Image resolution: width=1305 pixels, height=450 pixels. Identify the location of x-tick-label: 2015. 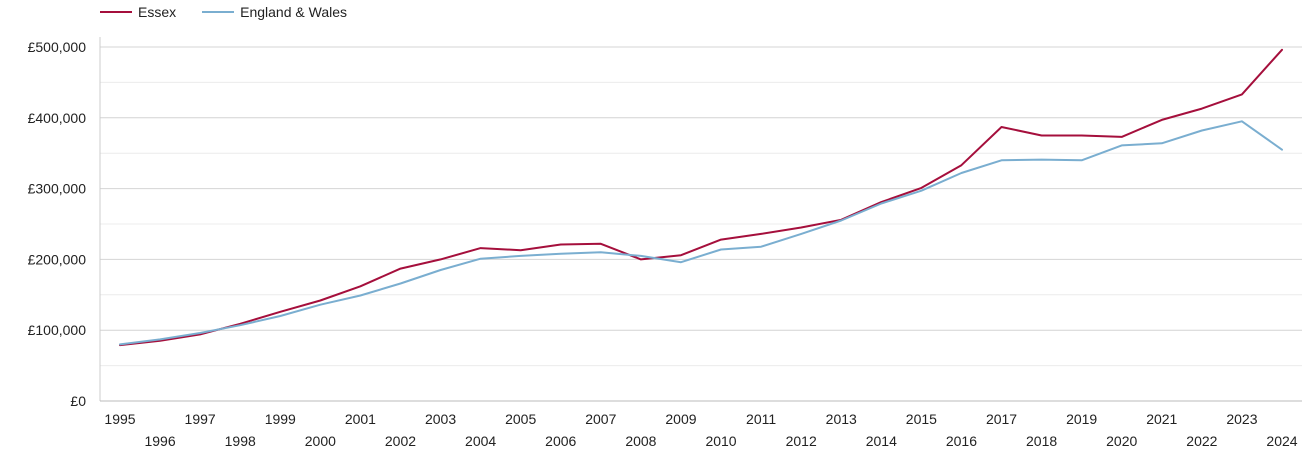
(921, 419).